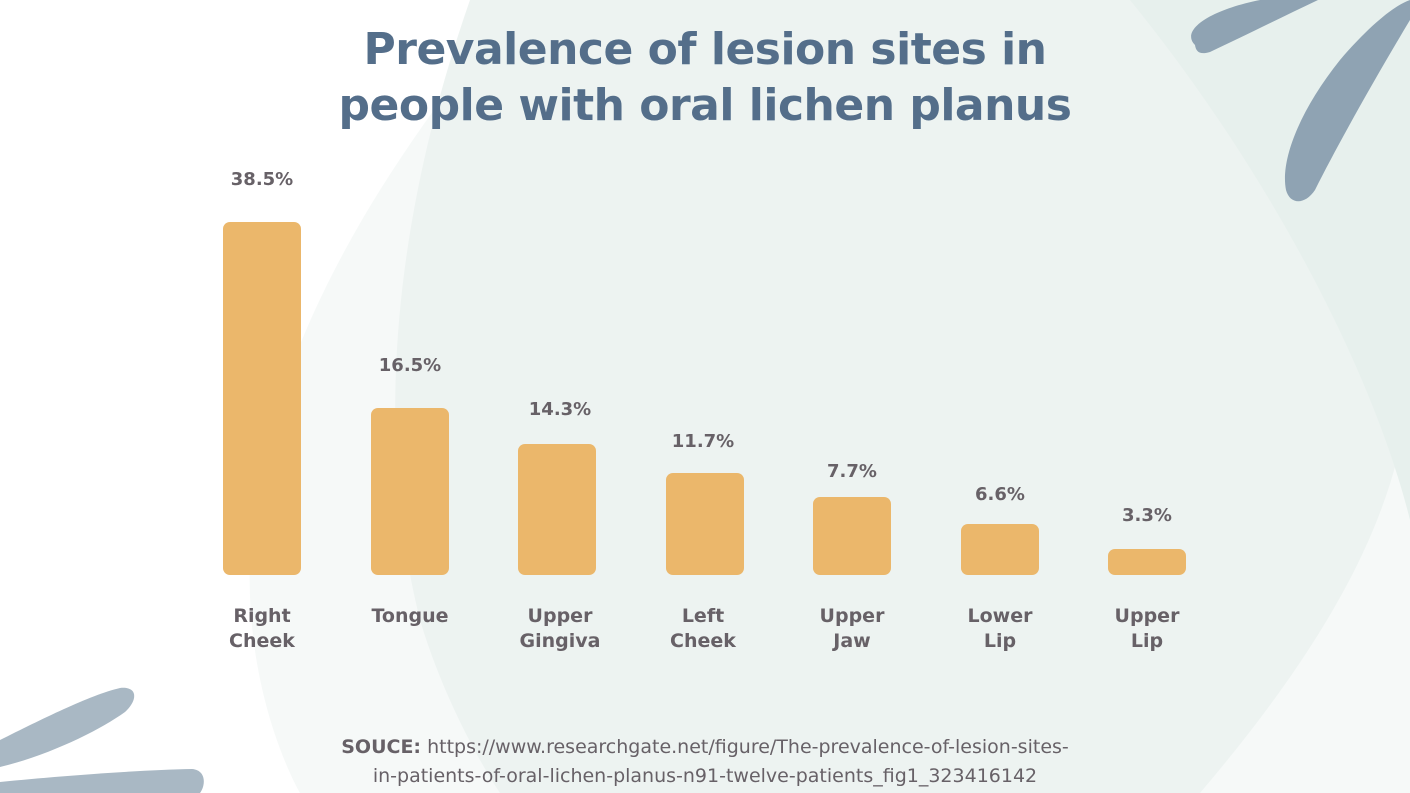 This screenshot has height=793, width=1410. Describe the element at coordinates (262, 179) in the screenshot. I see `value-label: 38.5%` at that location.